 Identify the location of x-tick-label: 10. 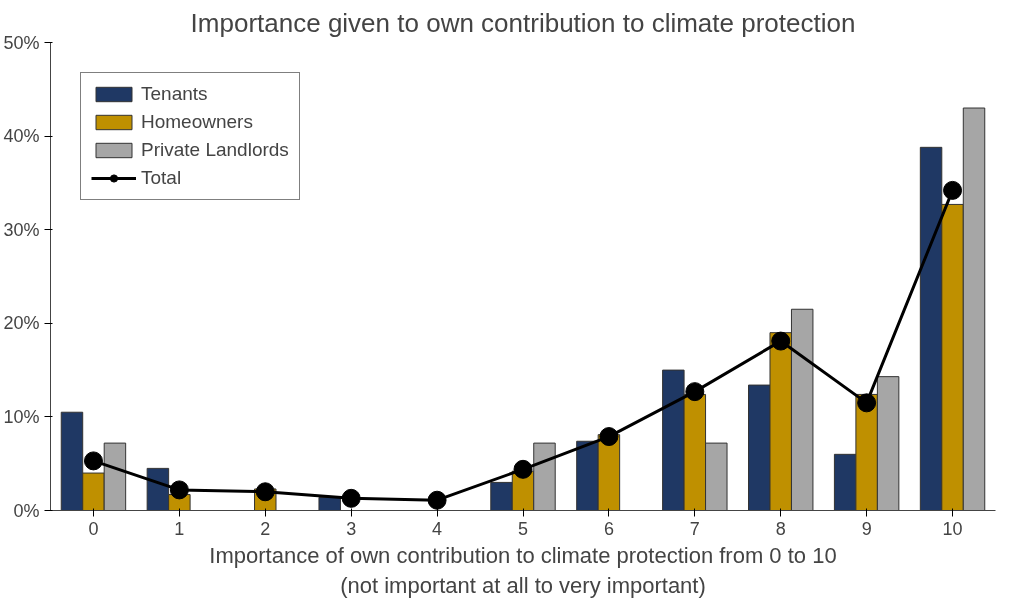
(952, 528).